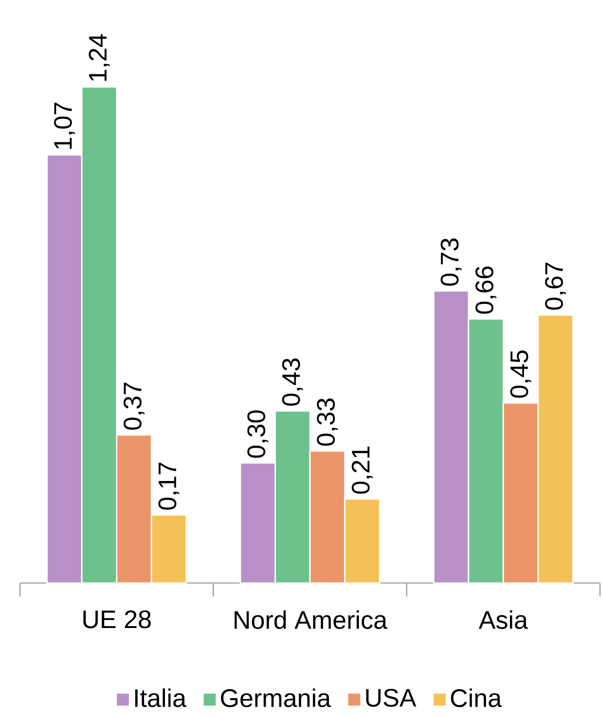  What do you see at coordinates (257, 434) in the screenshot?
I see `data-label: 0,30` at bounding box center [257, 434].